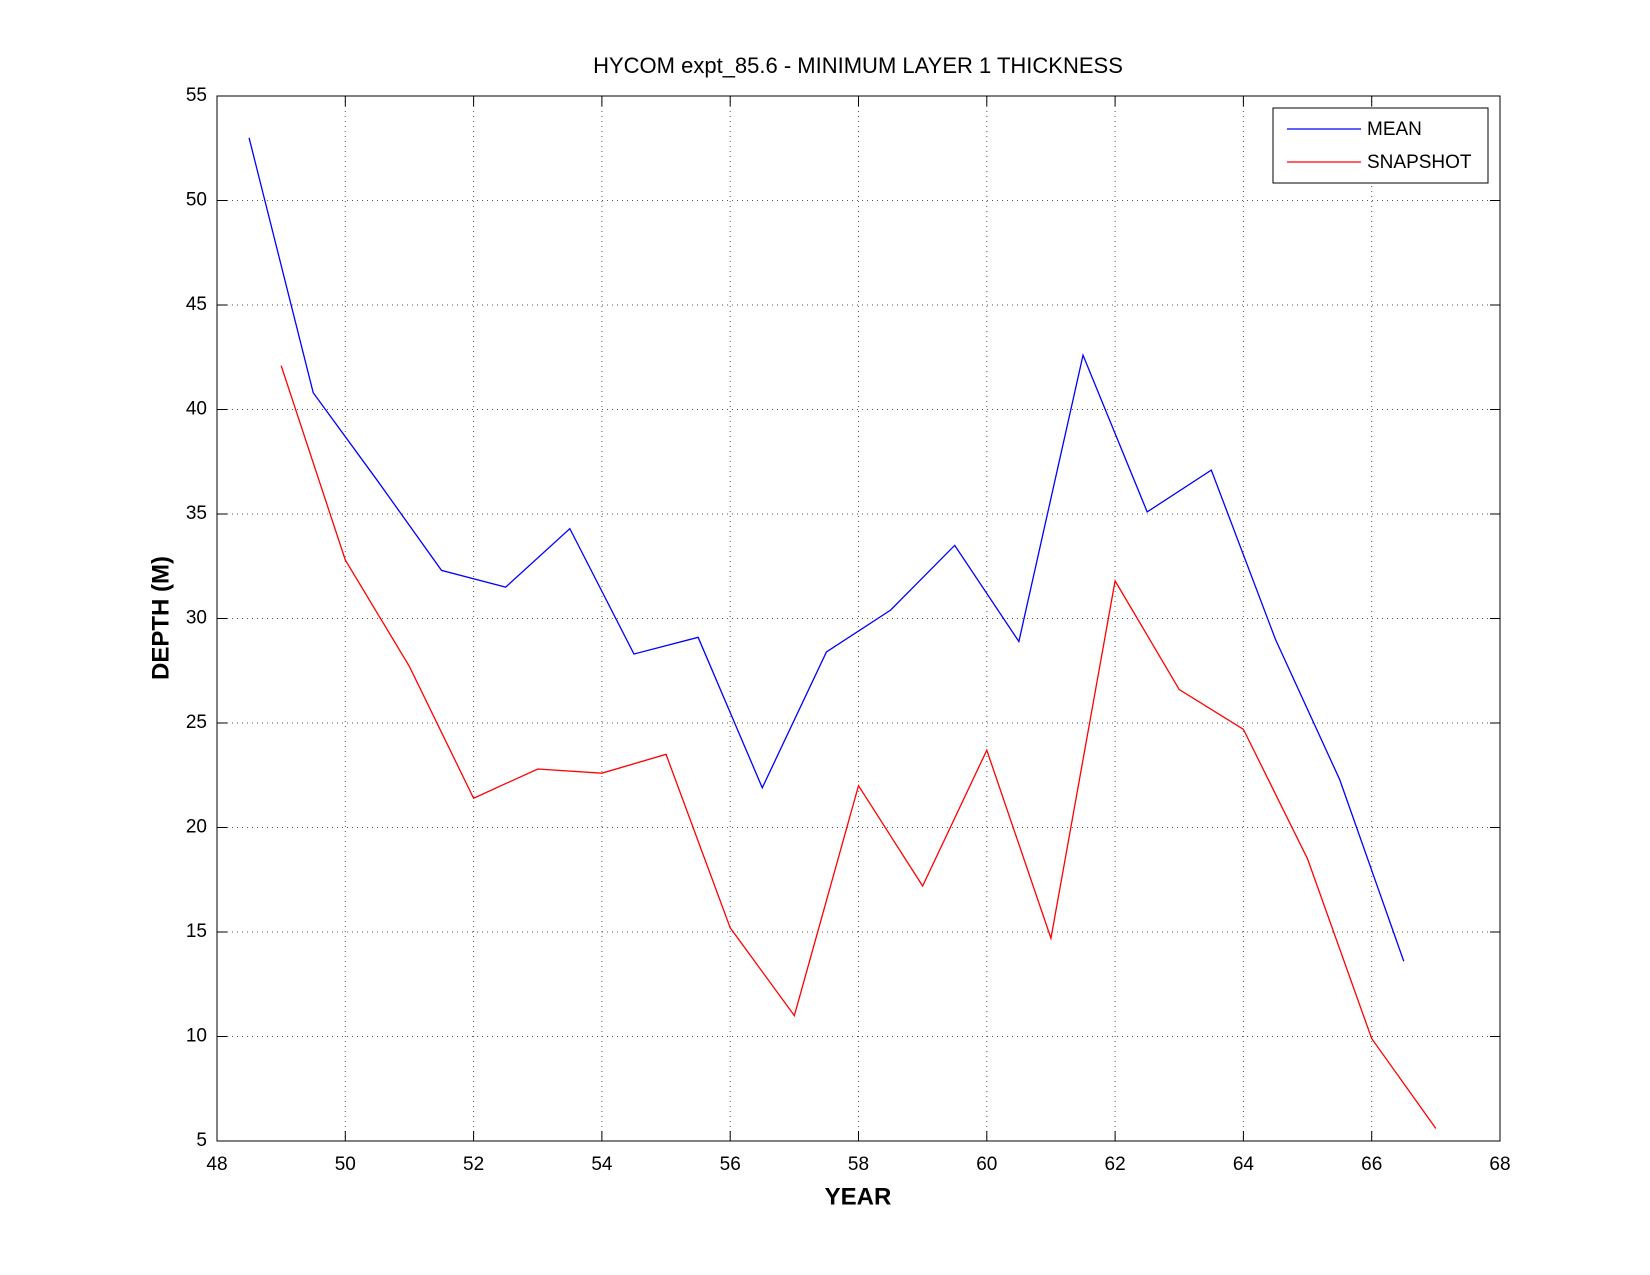 The height and width of the screenshot is (1275, 1650). Describe the element at coordinates (730, 1164) in the screenshot. I see `x-tick-label: 56` at that location.